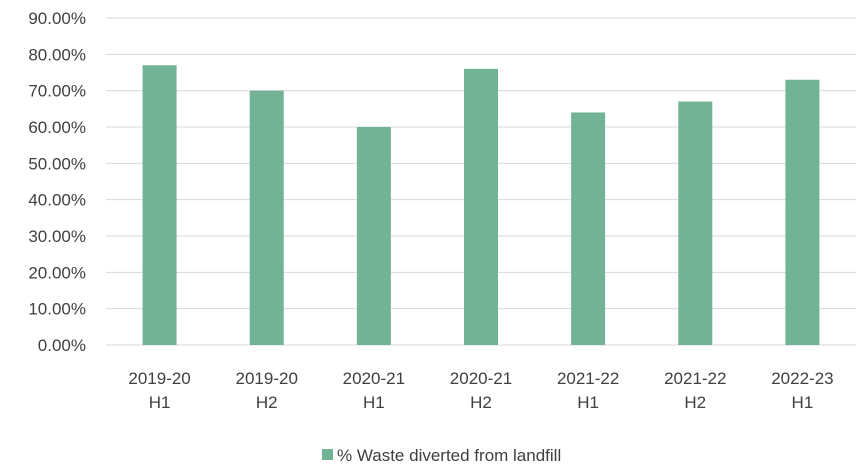 The height and width of the screenshot is (469, 868). Describe the element at coordinates (57, 91) in the screenshot. I see `y-tick-label: 70.00%` at that location.